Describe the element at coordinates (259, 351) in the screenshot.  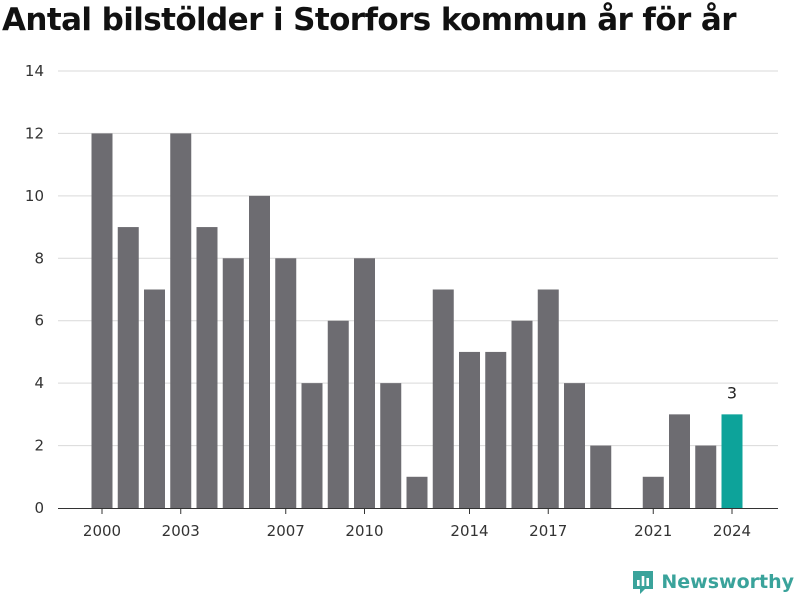
I see `bar-2006` at that location.